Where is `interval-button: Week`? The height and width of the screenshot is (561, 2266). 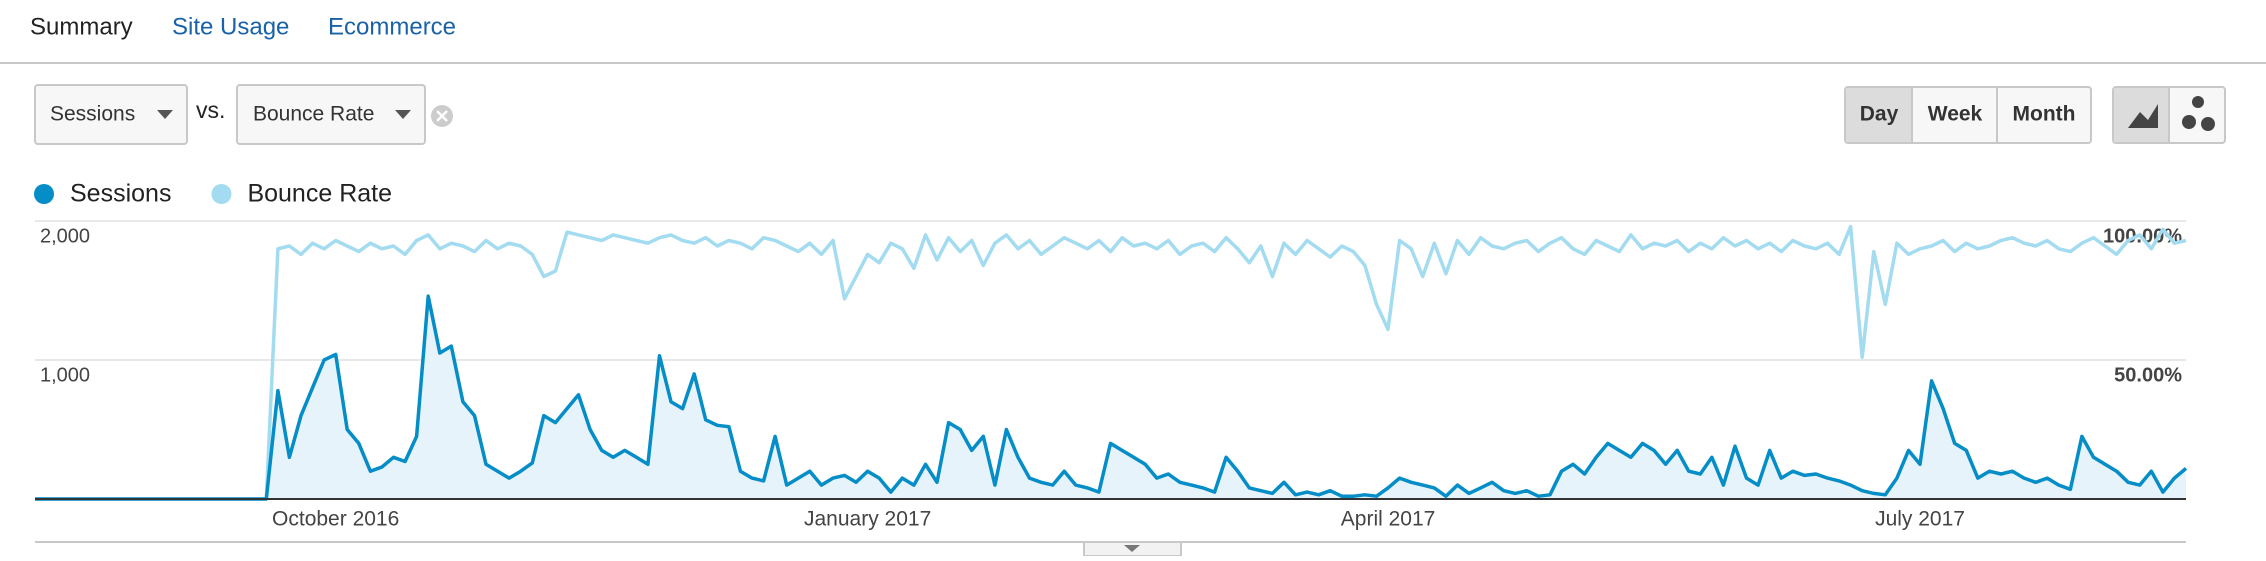
interval-button: Week is located at coordinates (1955, 114).